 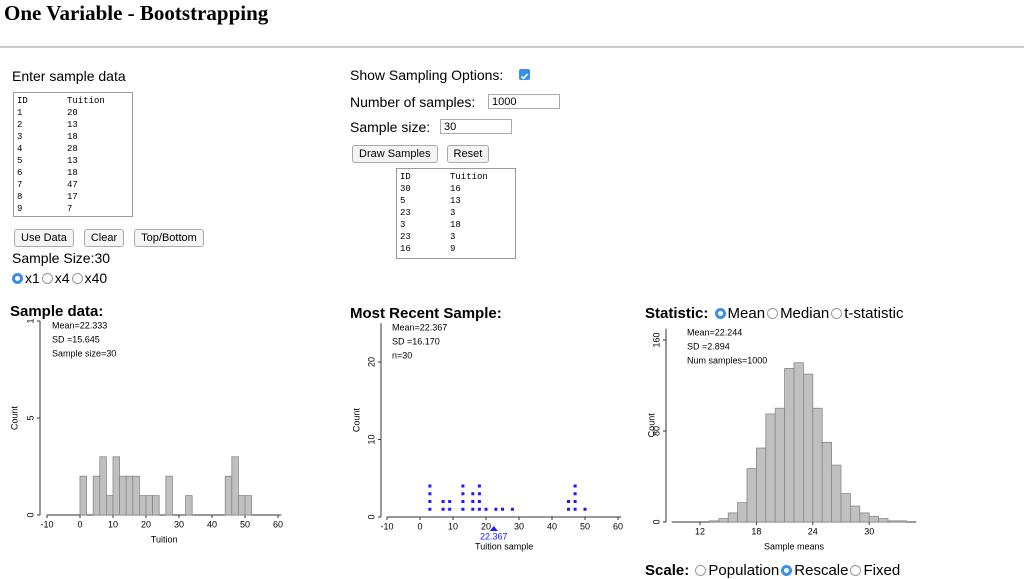 What do you see at coordinates (524, 74) in the screenshot?
I see `show-options-checkbox` at bounding box center [524, 74].